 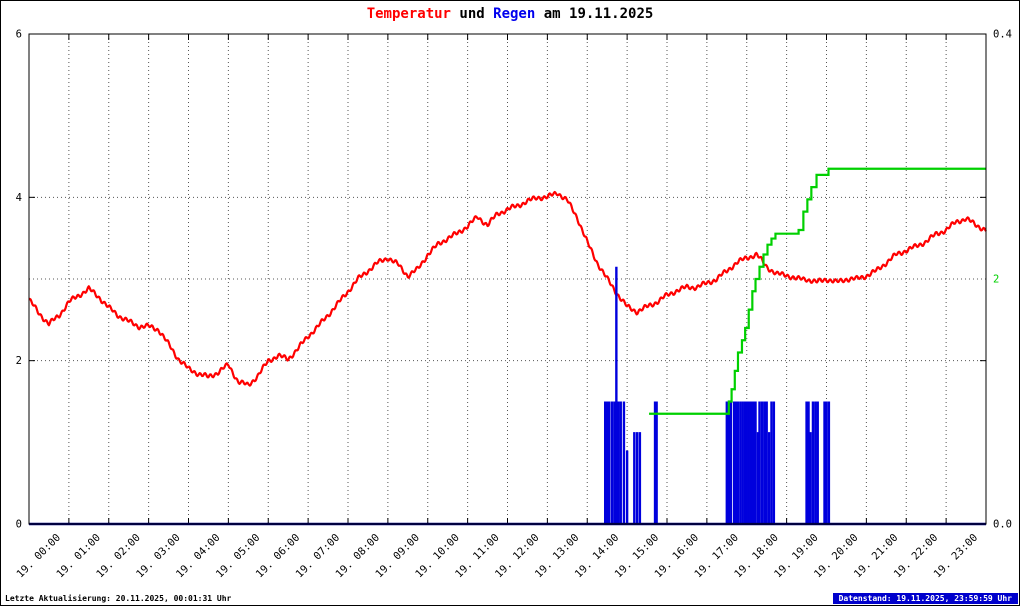 I want to click on title-date: am 19.11.2025, so click(x=594, y=14).